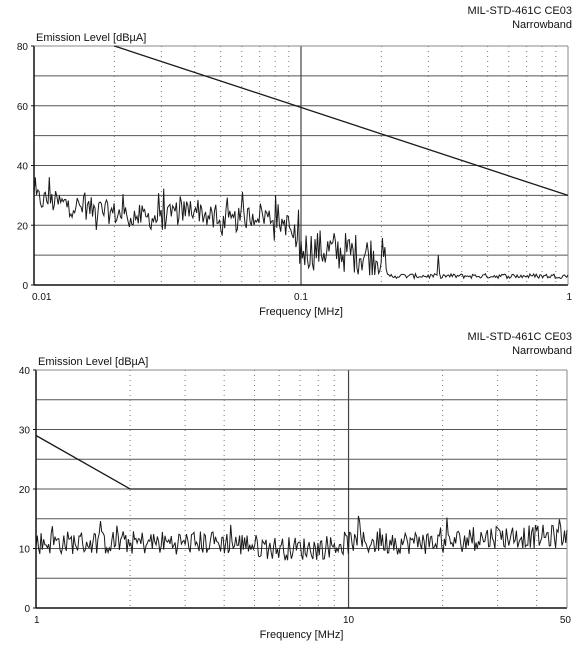  What do you see at coordinates (23, 107) in the screenshot?
I see `y-tick-label: 60` at bounding box center [23, 107].